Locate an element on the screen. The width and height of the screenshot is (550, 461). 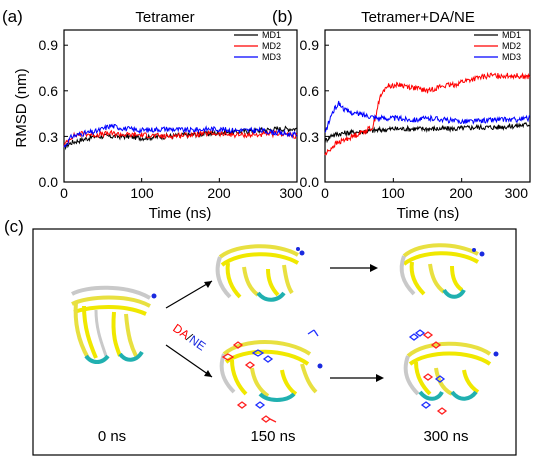
time-label-300ns: 300 ns is located at coordinates (445, 436).